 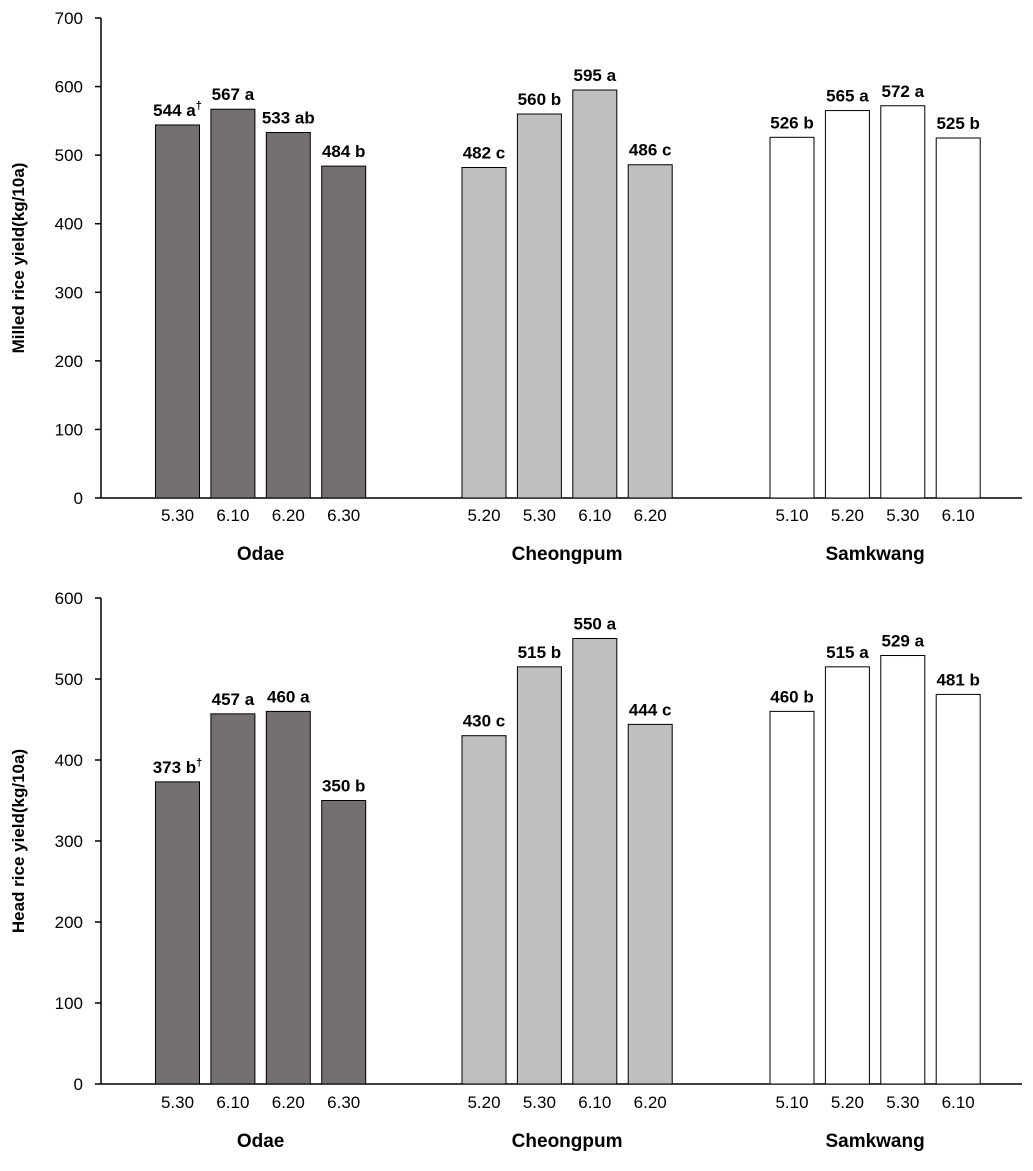 What do you see at coordinates (791, 696) in the screenshot?
I see `data-label: 460 b` at bounding box center [791, 696].